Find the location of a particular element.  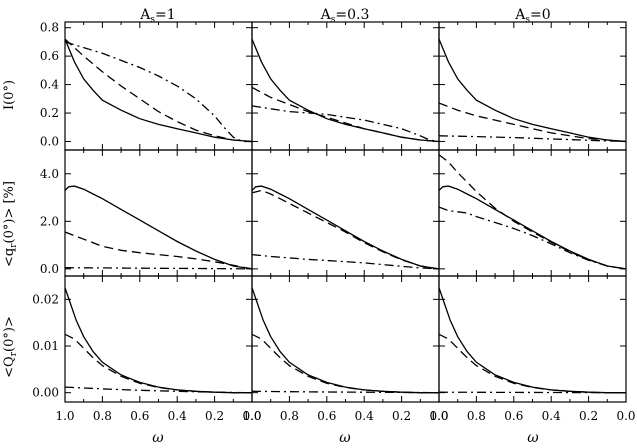

column-title-1: As=1 is located at coordinates (157, 16).